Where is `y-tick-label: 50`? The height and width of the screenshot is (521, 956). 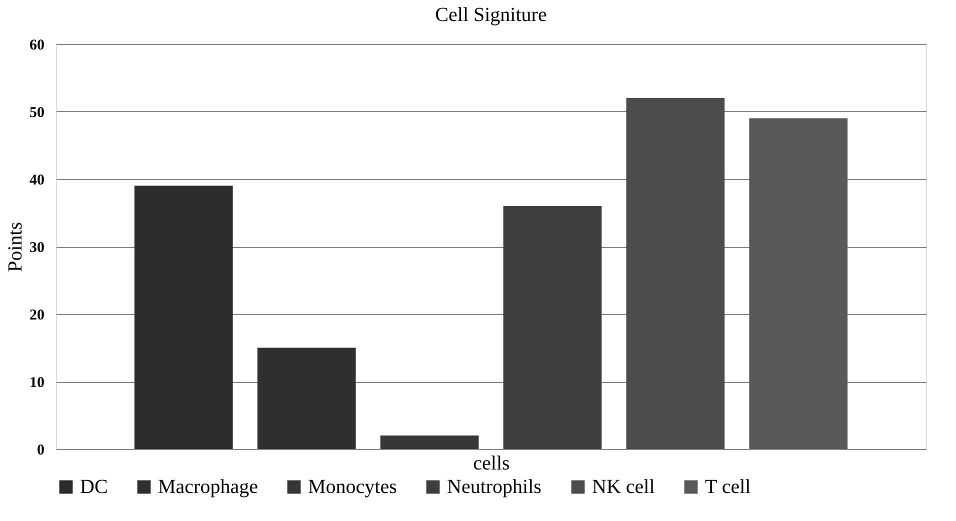
y-tick-label: 50 is located at coordinates (37, 113).